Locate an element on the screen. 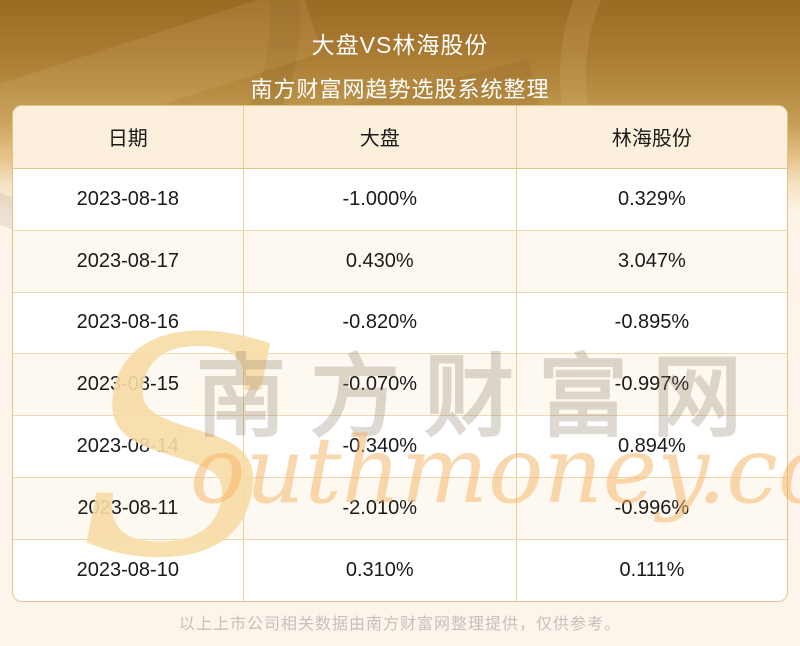 This screenshot has height=646, width=800. cell-market: -2.010% is located at coordinates (380, 509).